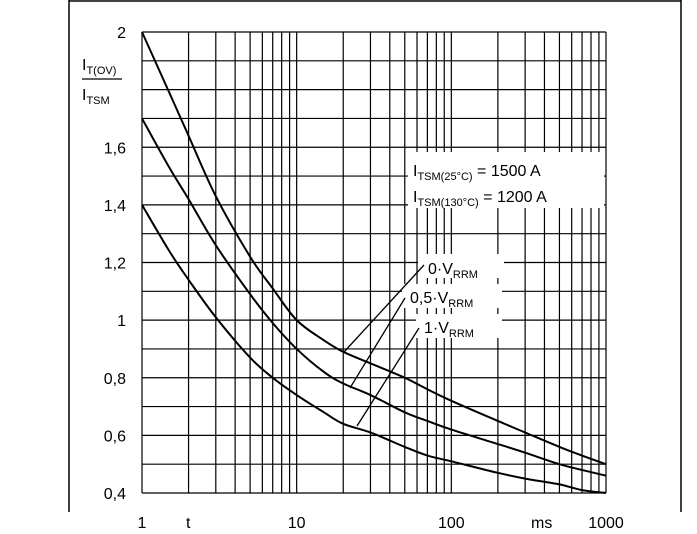  What do you see at coordinates (480, 199) in the screenshot?
I see `annotation-tsm-130: ITSM(130°C) = 1200 A` at bounding box center [480, 199].